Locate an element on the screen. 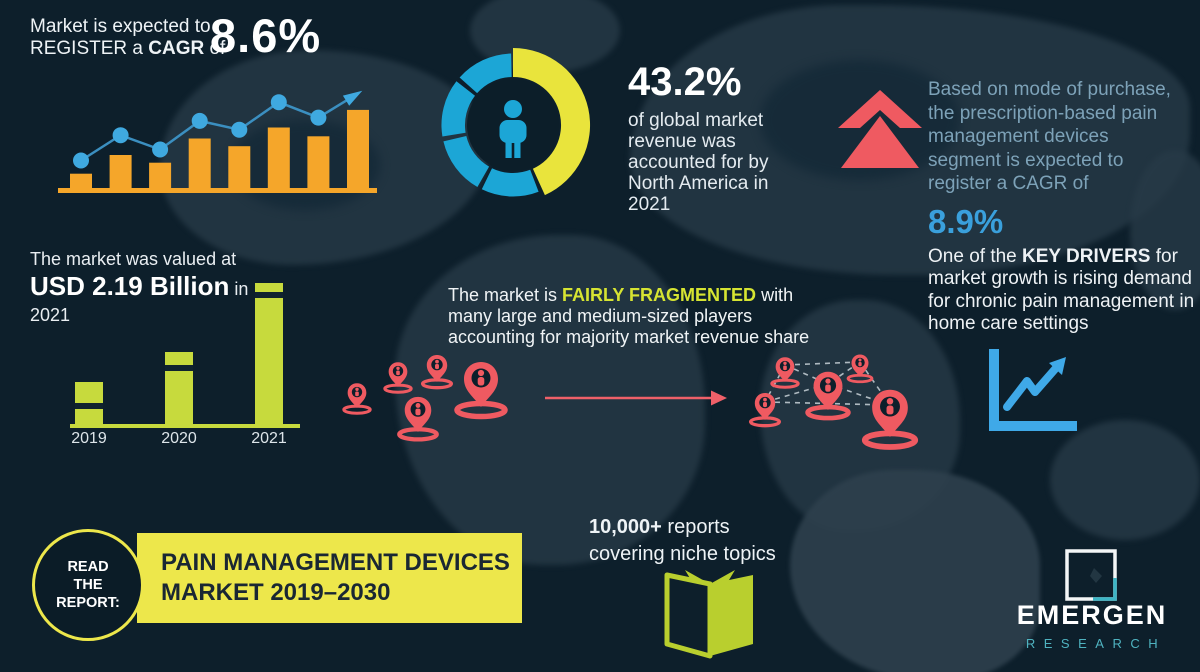  book-left-page is located at coordinates (688, 615).